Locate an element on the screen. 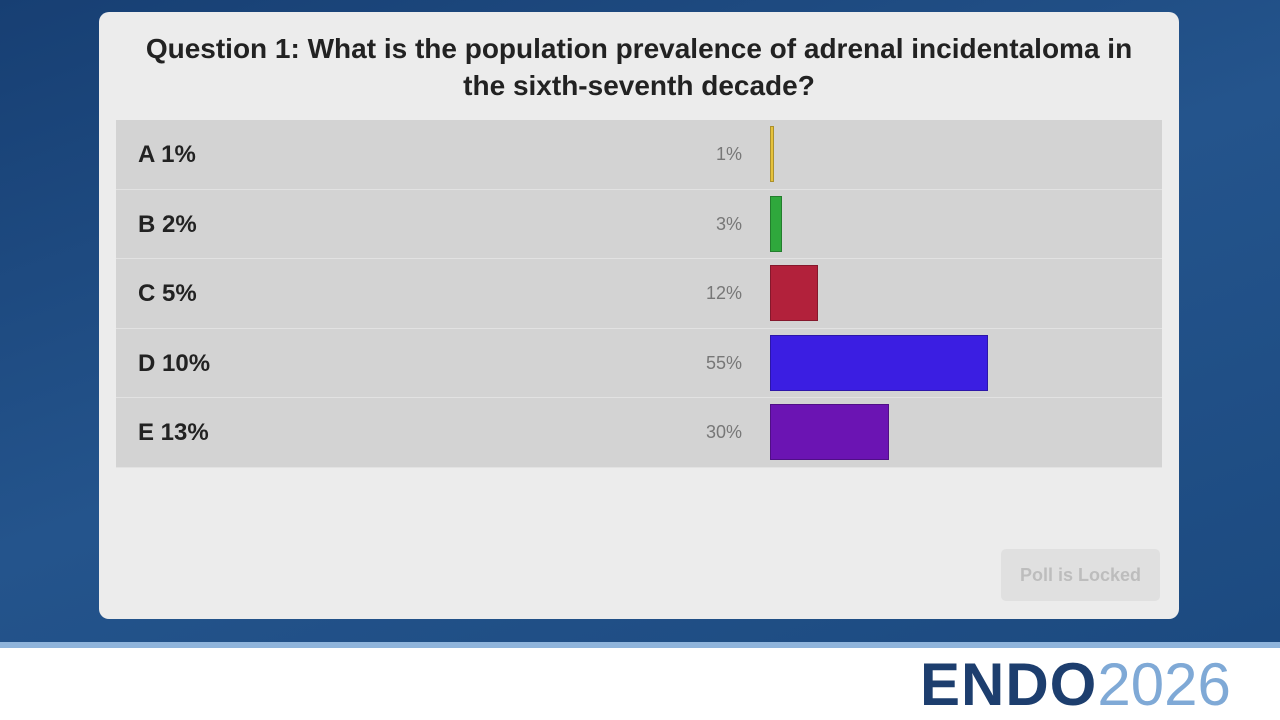 The width and height of the screenshot is (1280, 720). logo: ENDO2026 is located at coordinates (1075, 685).